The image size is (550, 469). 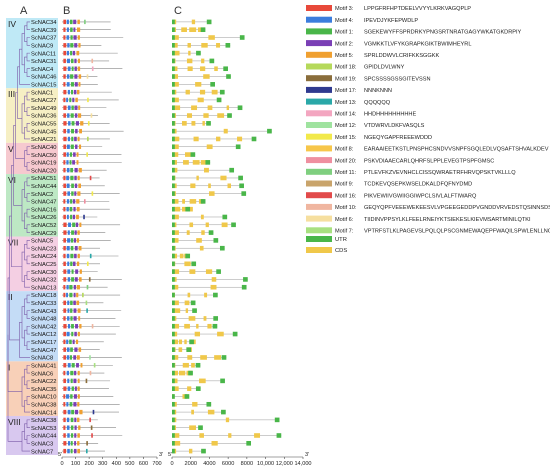 What do you see at coordinates (377, 103) in the screenshot?
I see `motif-sequence: QQQQQQ` at bounding box center [377, 103].